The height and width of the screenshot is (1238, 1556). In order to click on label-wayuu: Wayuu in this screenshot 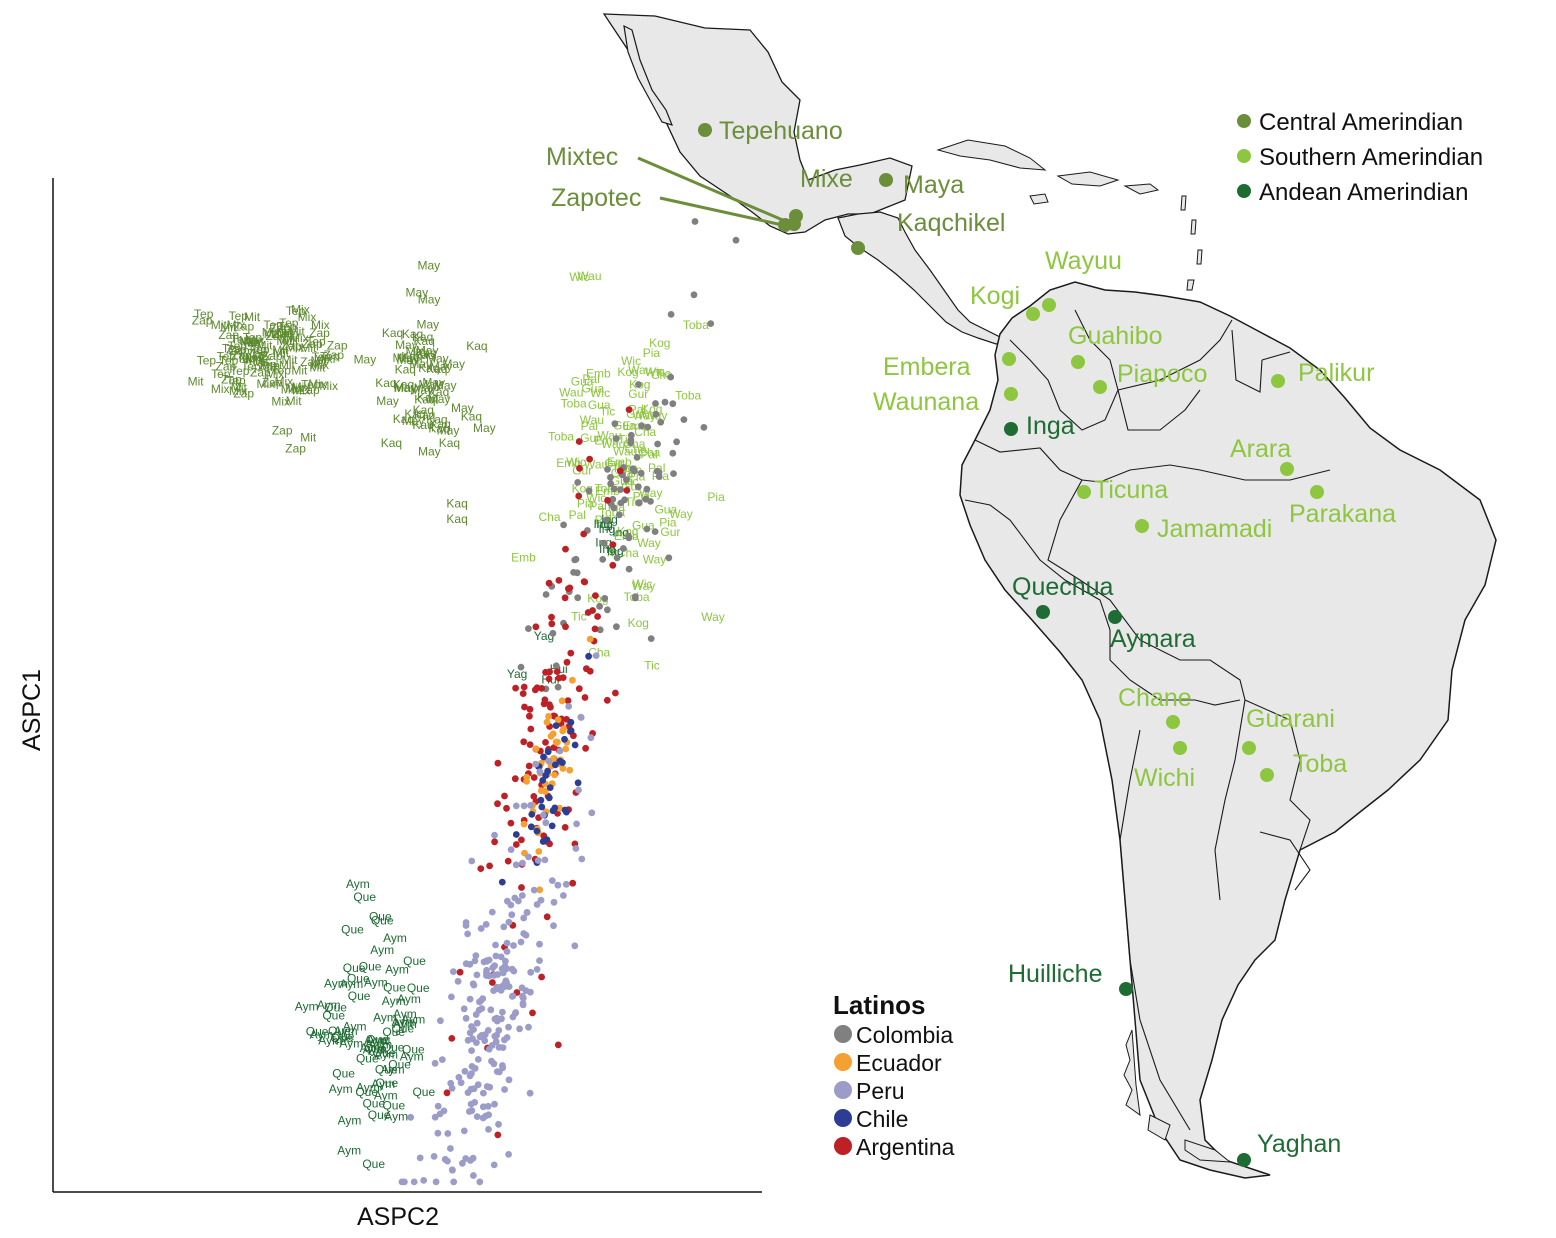, I will do `click(1083, 261)`.